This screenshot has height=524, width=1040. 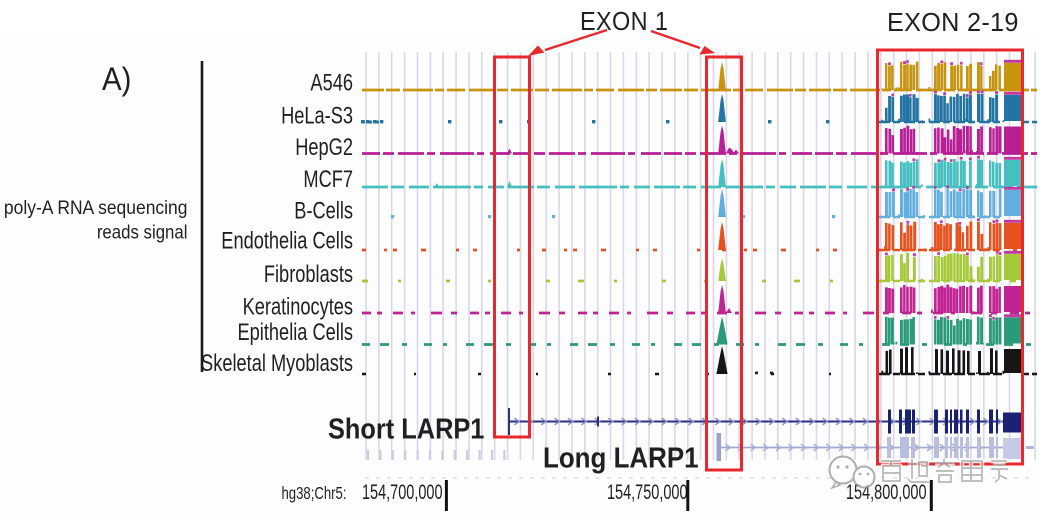 I want to click on svg-text: hg38;Chr5:, so click(x=314, y=493).